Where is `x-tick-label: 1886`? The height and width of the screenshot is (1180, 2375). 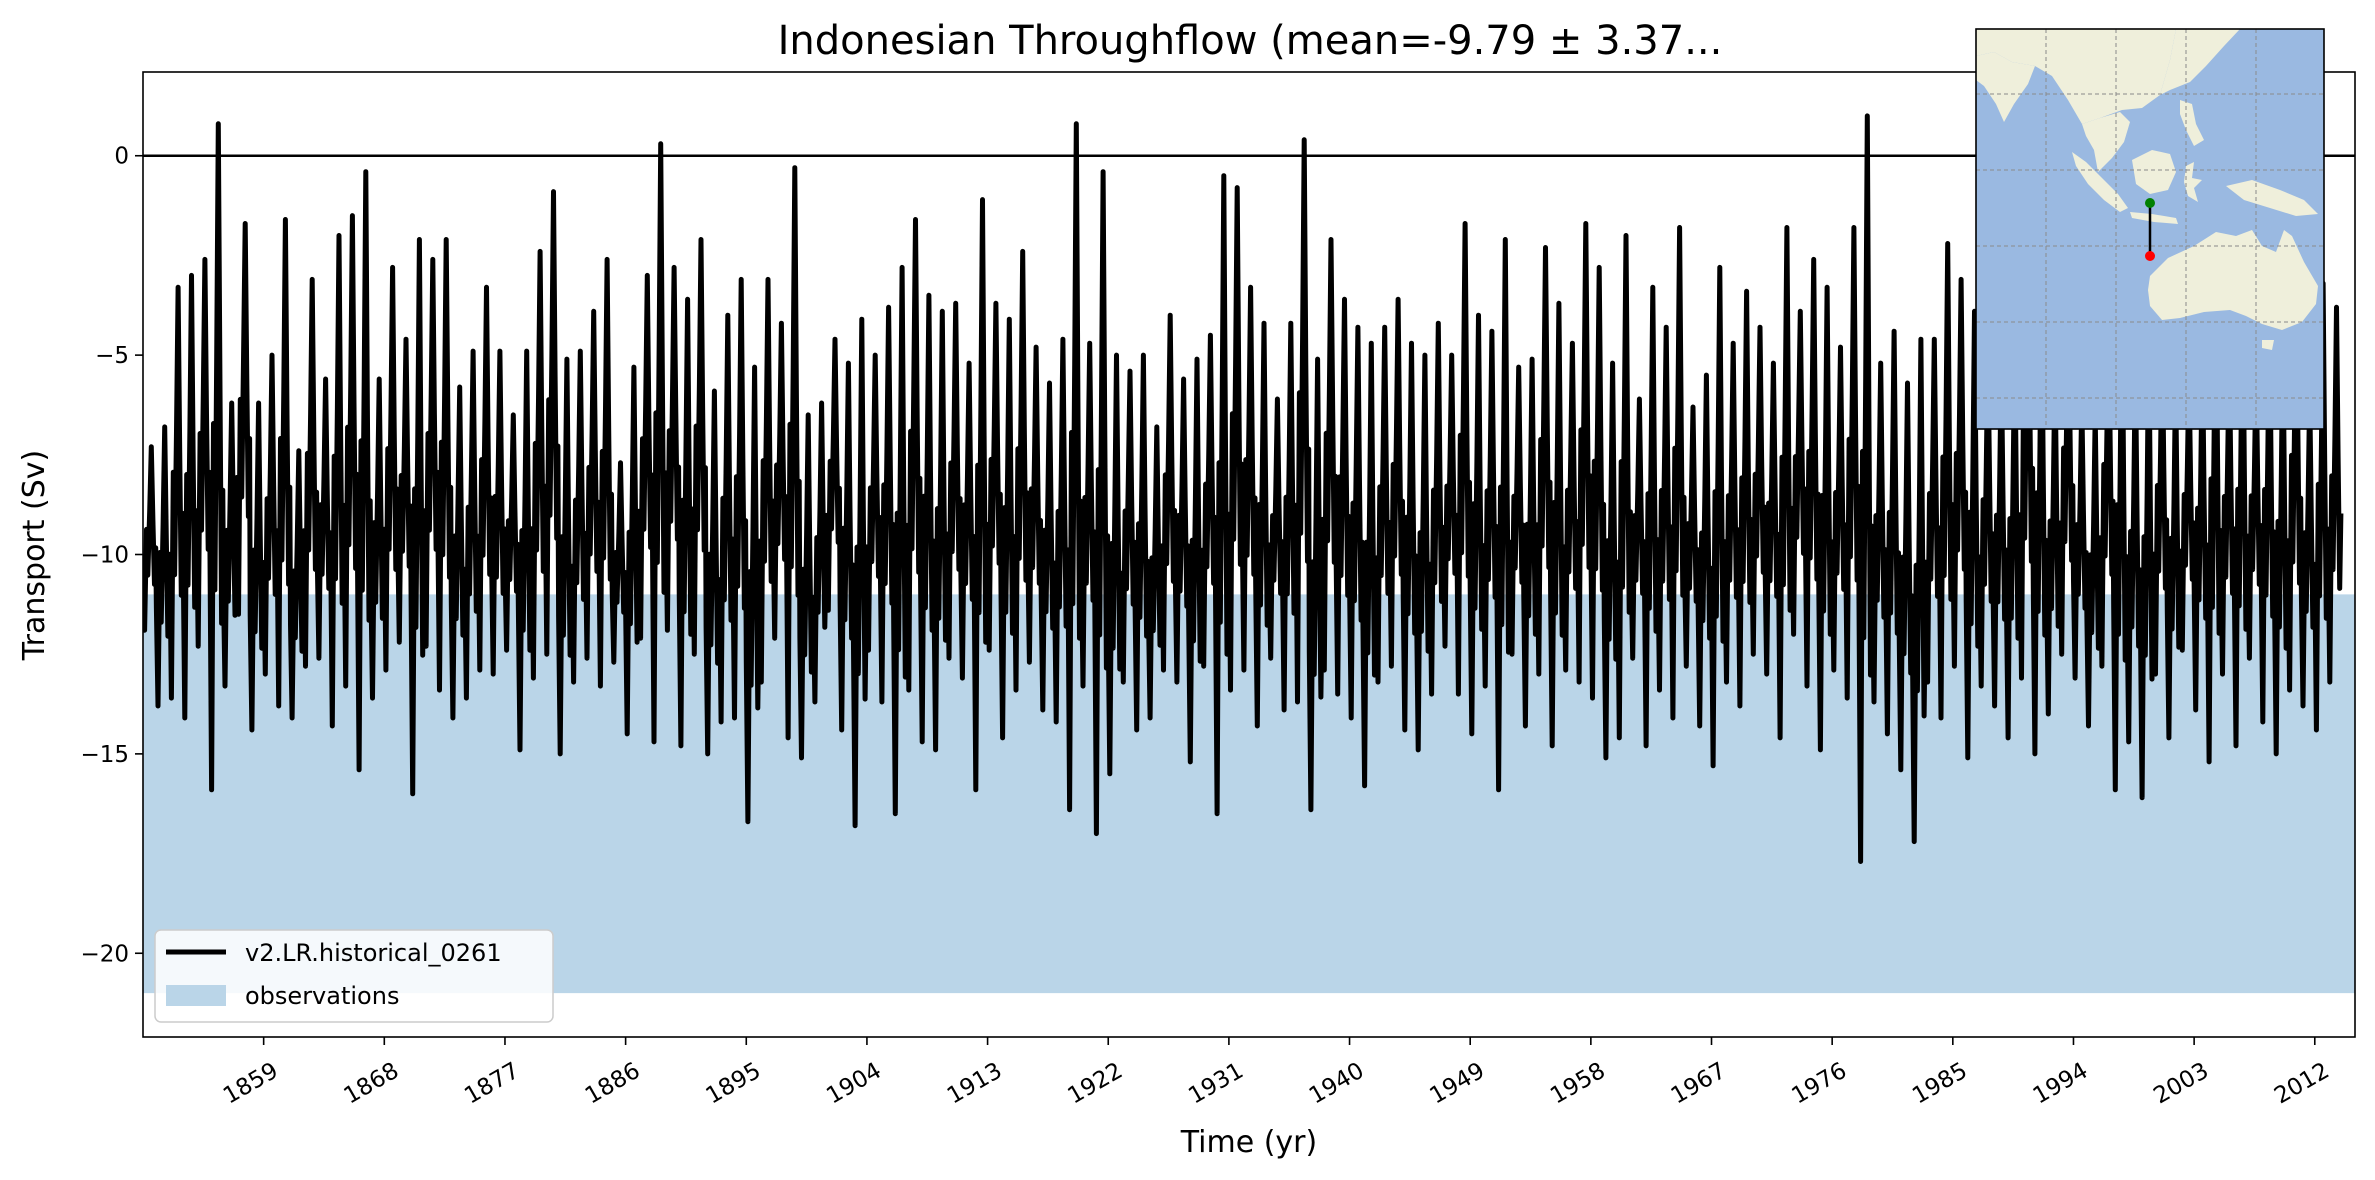
x-tick-label: 1886 is located at coordinates (613, 1084).